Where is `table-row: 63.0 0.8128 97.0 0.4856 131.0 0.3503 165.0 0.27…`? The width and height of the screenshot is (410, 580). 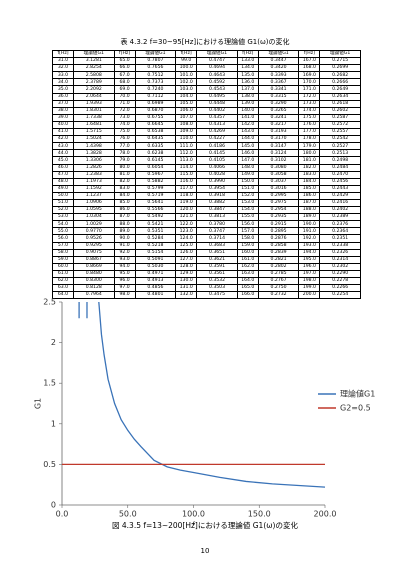 table-row: 63.0 0.8128 97.0 0.4856 131.0 0.3503 165.0 0.27… is located at coordinates (206, 288).